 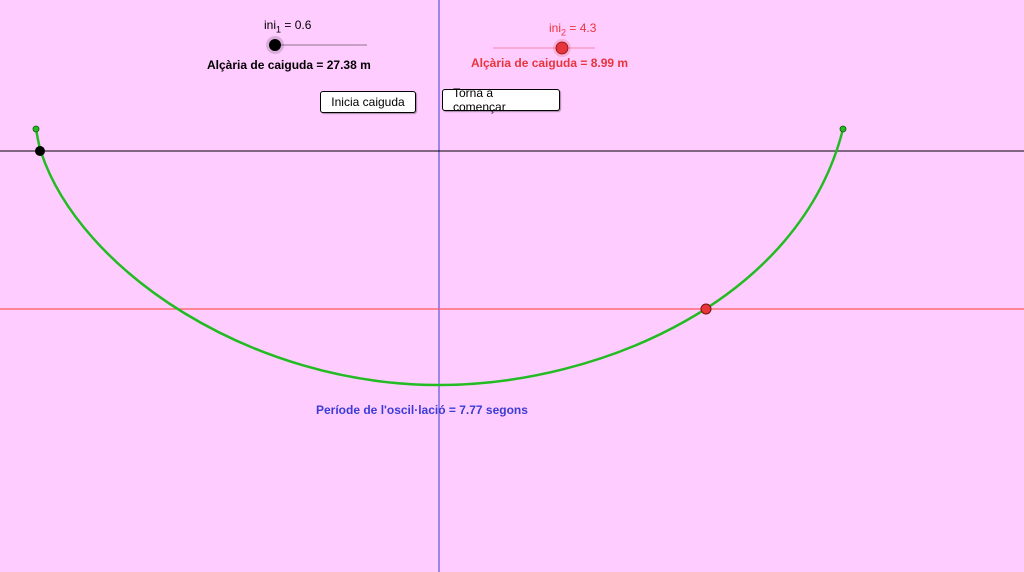 What do you see at coordinates (275, 45) in the screenshot?
I see `slider1-handle` at bounding box center [275, 45].